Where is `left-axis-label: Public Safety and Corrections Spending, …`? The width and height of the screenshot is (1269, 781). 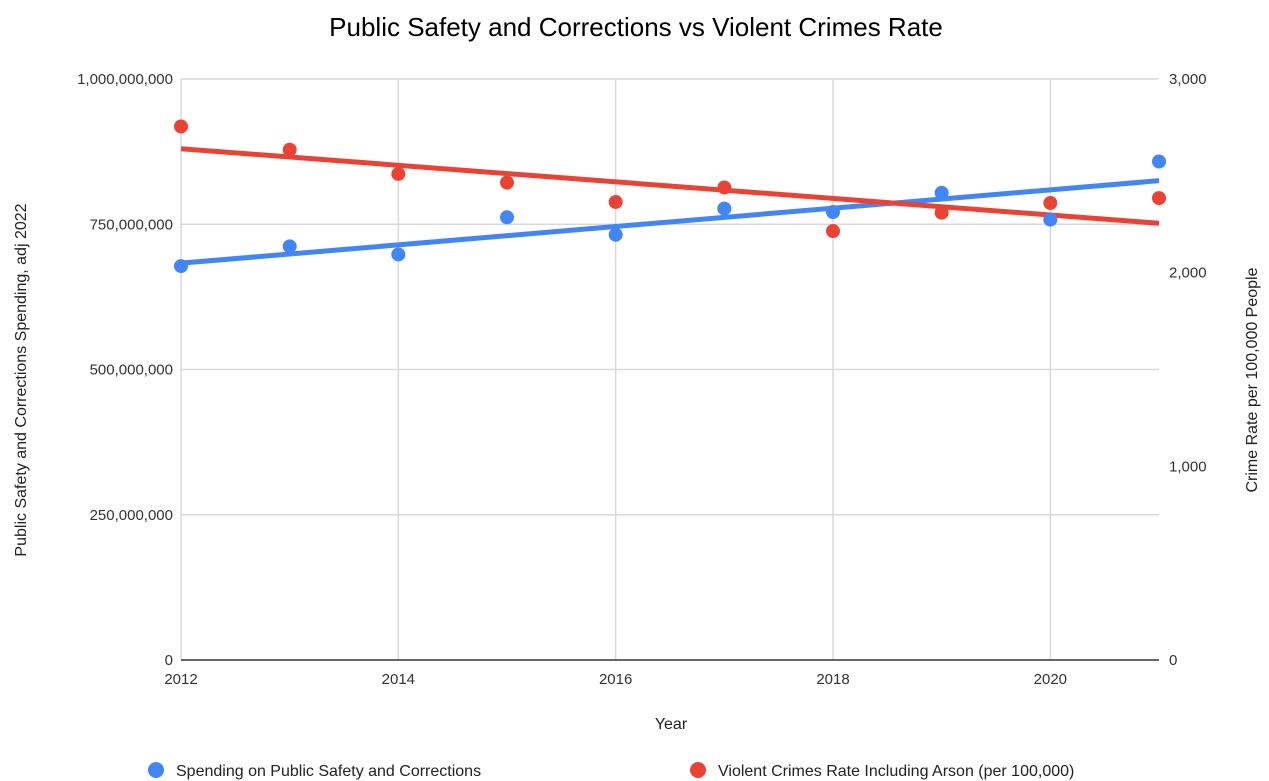 left-axis-label: Public Safety and Corrections Spending, … is located at coordinates (21, 379).